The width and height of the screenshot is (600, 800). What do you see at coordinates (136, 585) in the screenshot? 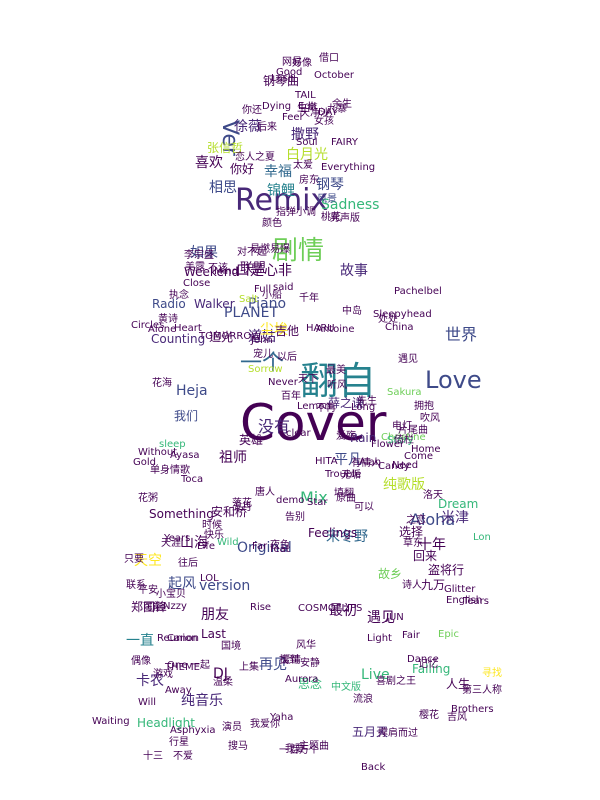
I see `cloud-word: 联系` at bounding box center [136, 585].